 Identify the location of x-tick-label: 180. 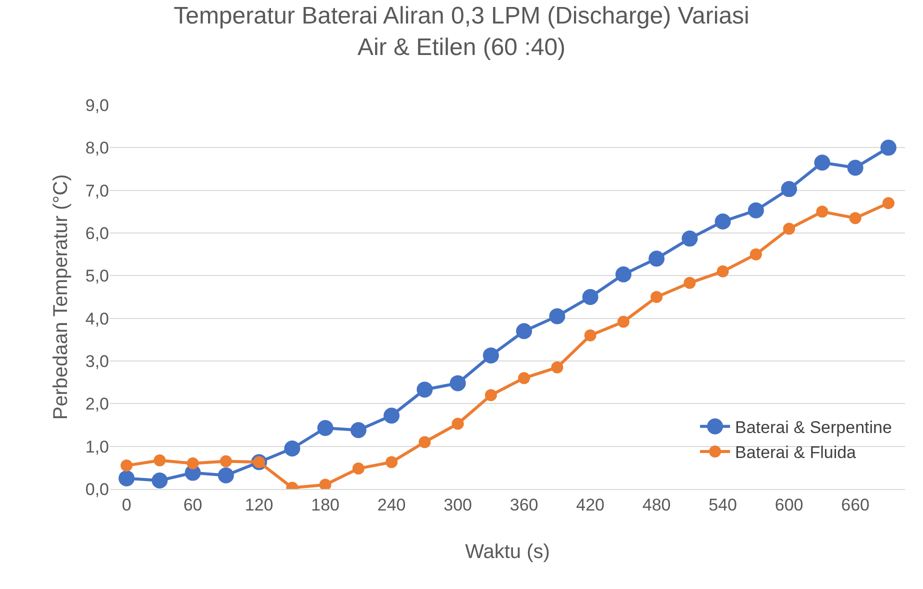
(325, 504).